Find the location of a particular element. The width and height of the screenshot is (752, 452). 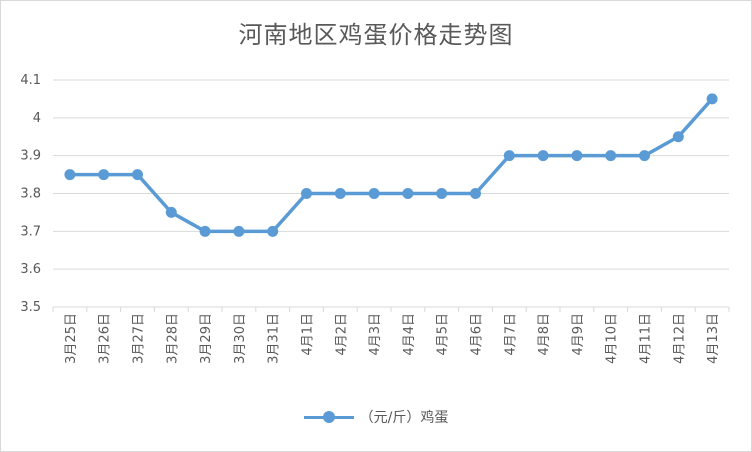

x-tick-label: 4月1日 is located at coordinates (308, 334).